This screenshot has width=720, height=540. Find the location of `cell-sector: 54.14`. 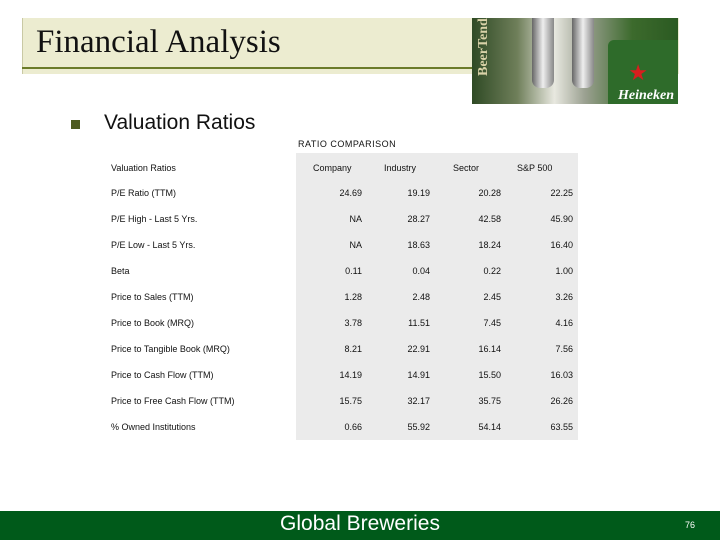

cell-sector: 54.14 is located at coordinates (489, 427).